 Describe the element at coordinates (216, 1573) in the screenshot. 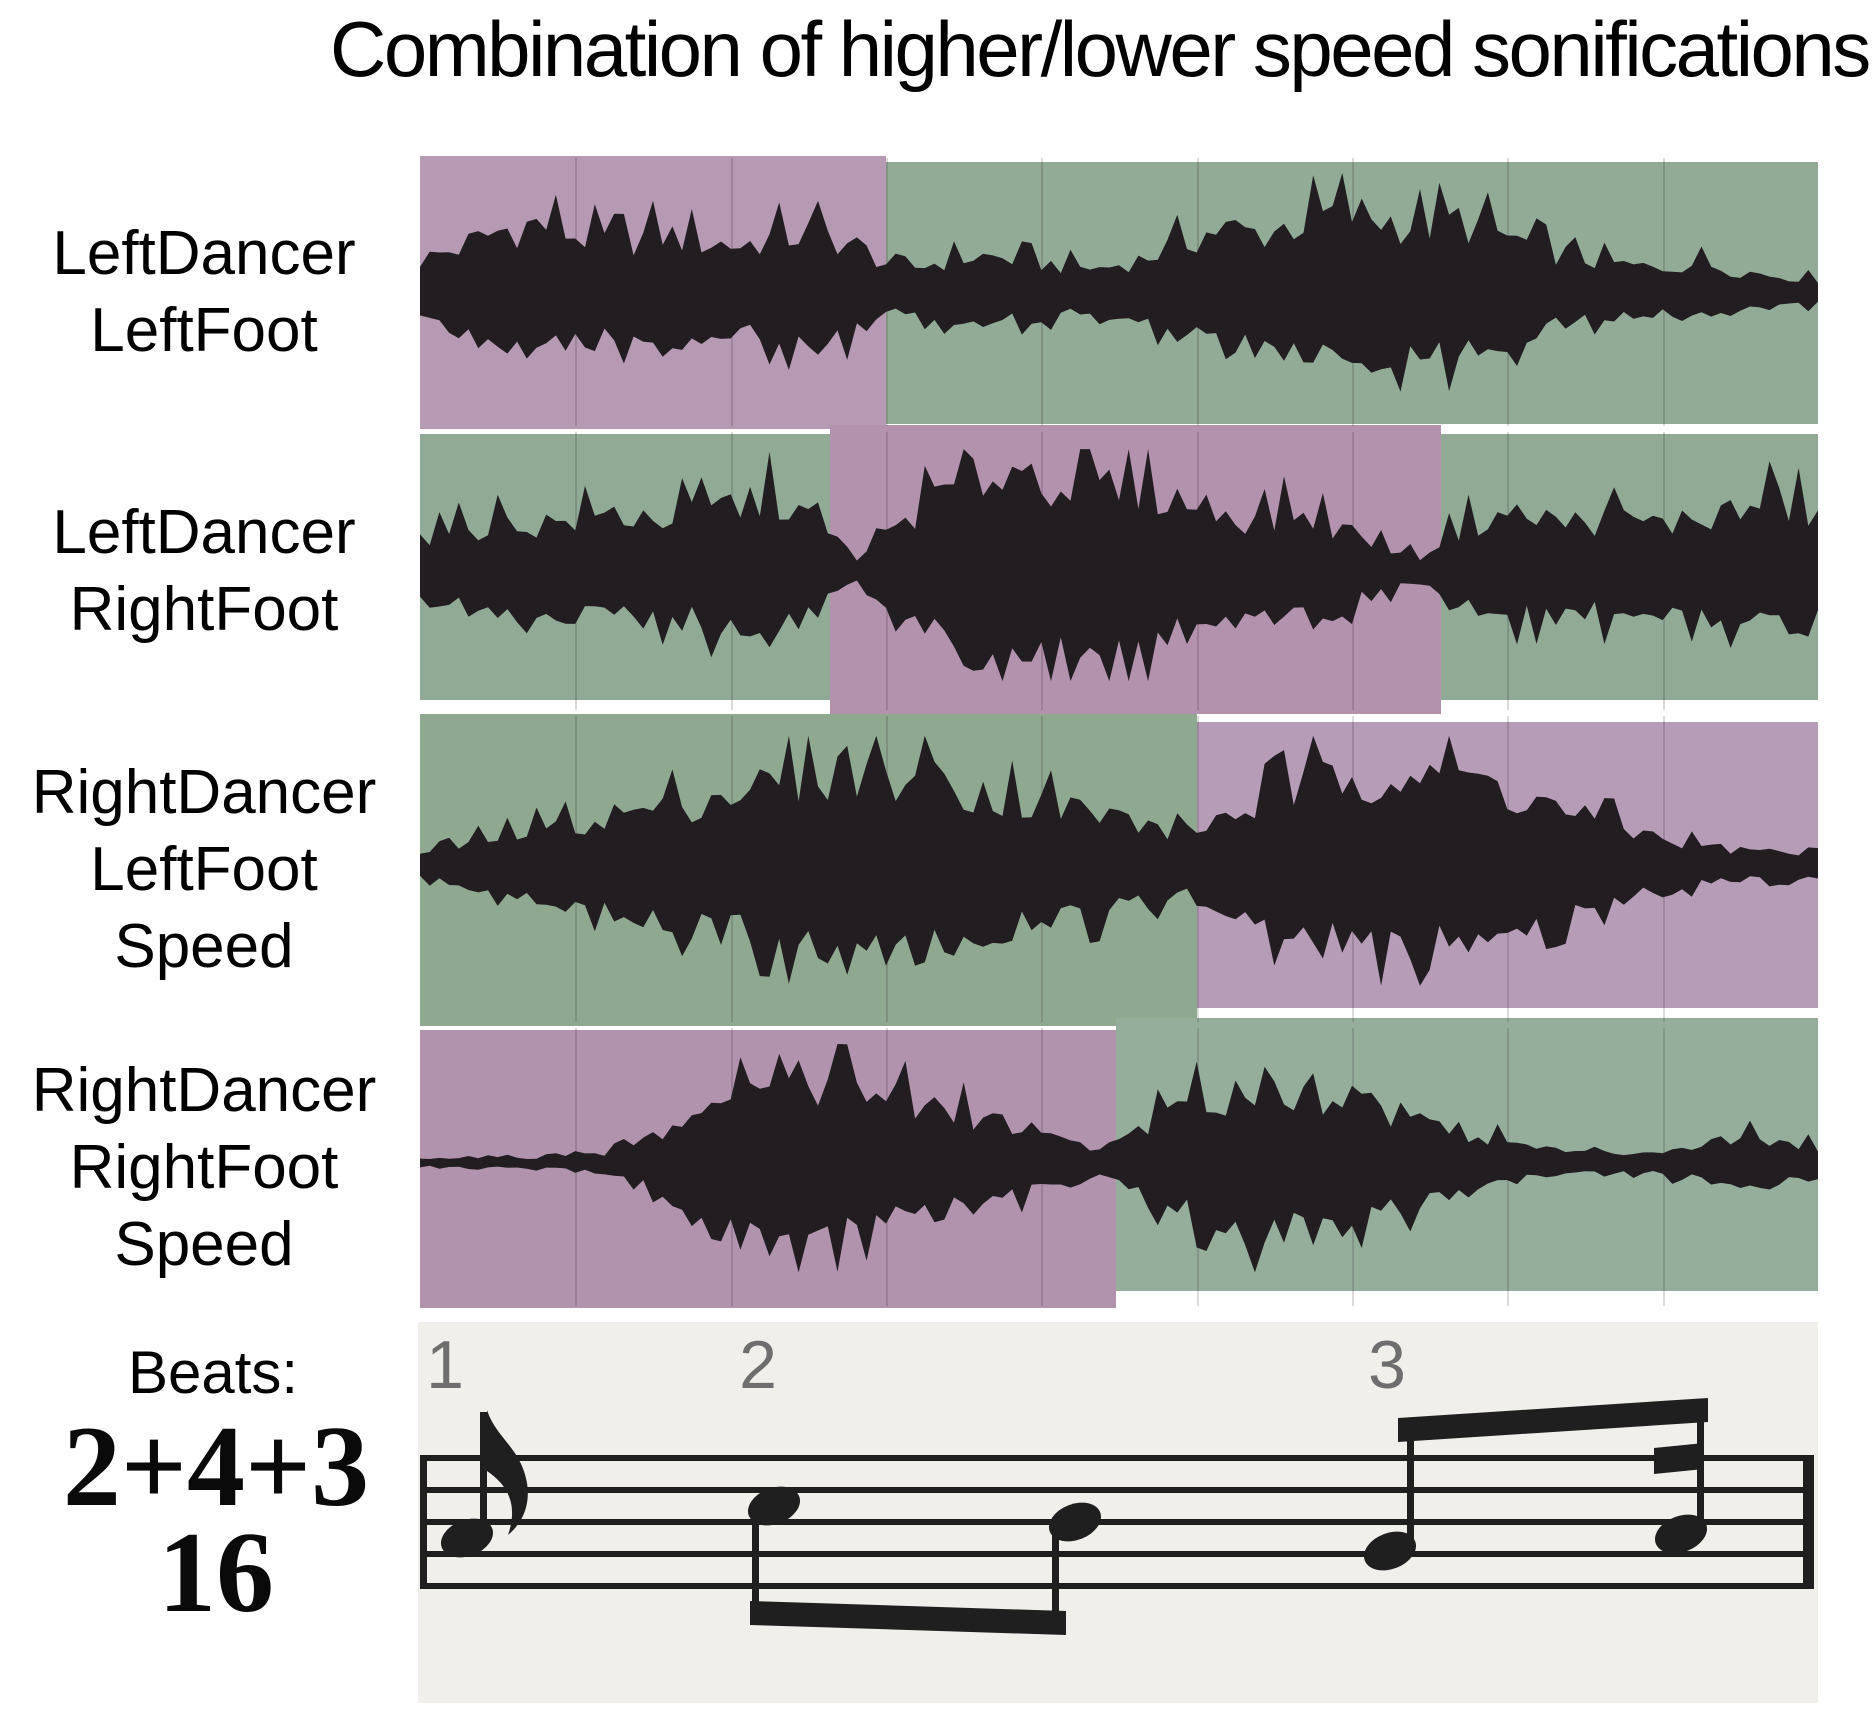

I see `time-signature-unit: 16` at that location.